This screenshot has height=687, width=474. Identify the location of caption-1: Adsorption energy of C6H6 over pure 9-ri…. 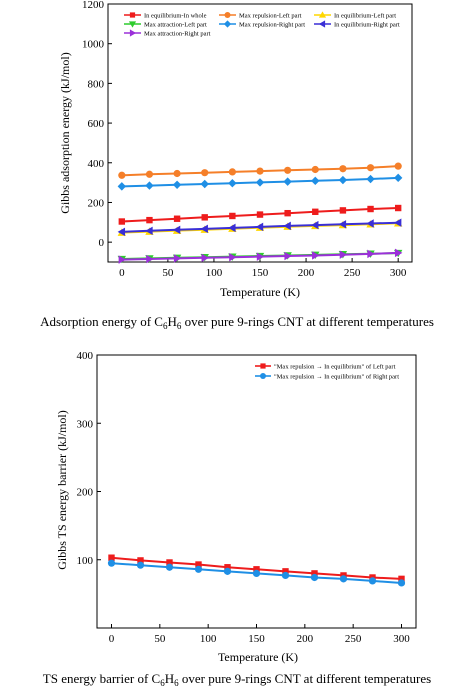
(237, 322).